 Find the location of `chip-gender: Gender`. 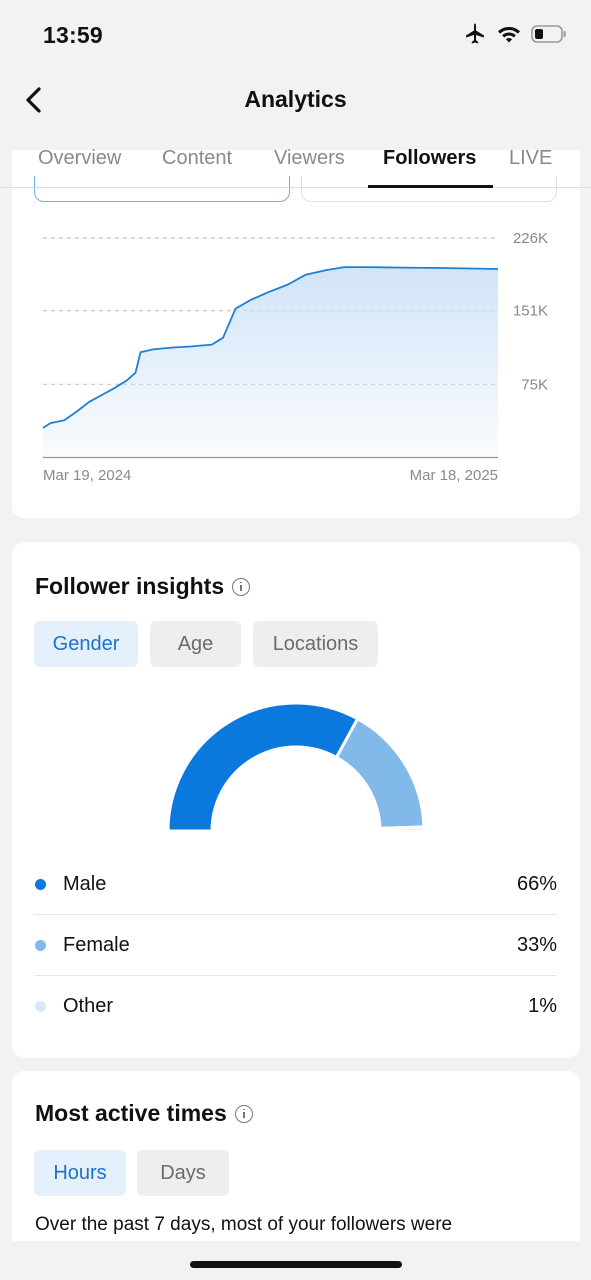

chip-gender: Gender is located at coordinates (86, 644).